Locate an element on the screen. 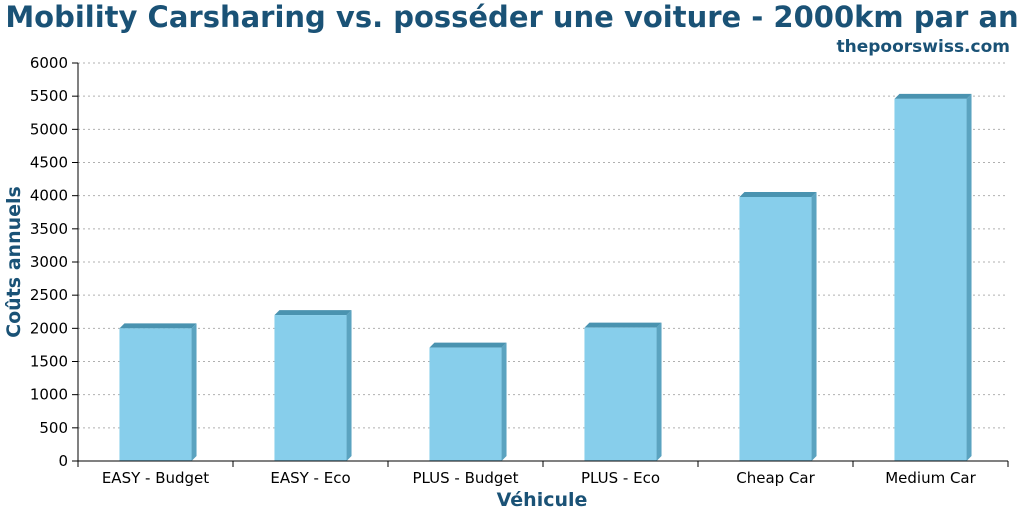  y-tick-label: 1000 is located at coordinates (49, 395).